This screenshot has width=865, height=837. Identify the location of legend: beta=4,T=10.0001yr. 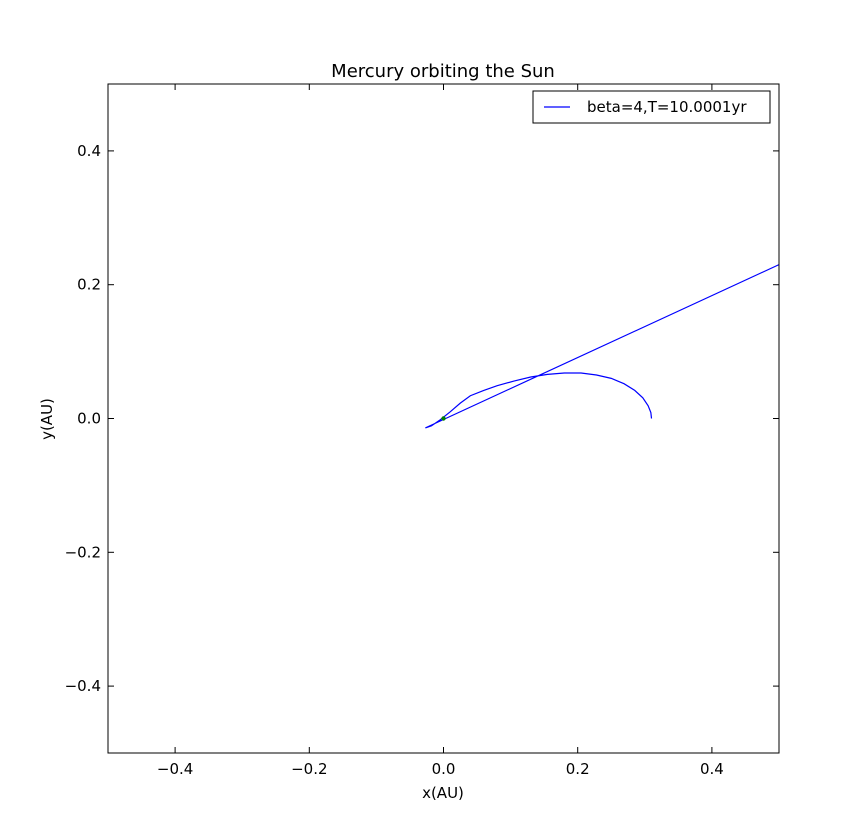
(651, 107).